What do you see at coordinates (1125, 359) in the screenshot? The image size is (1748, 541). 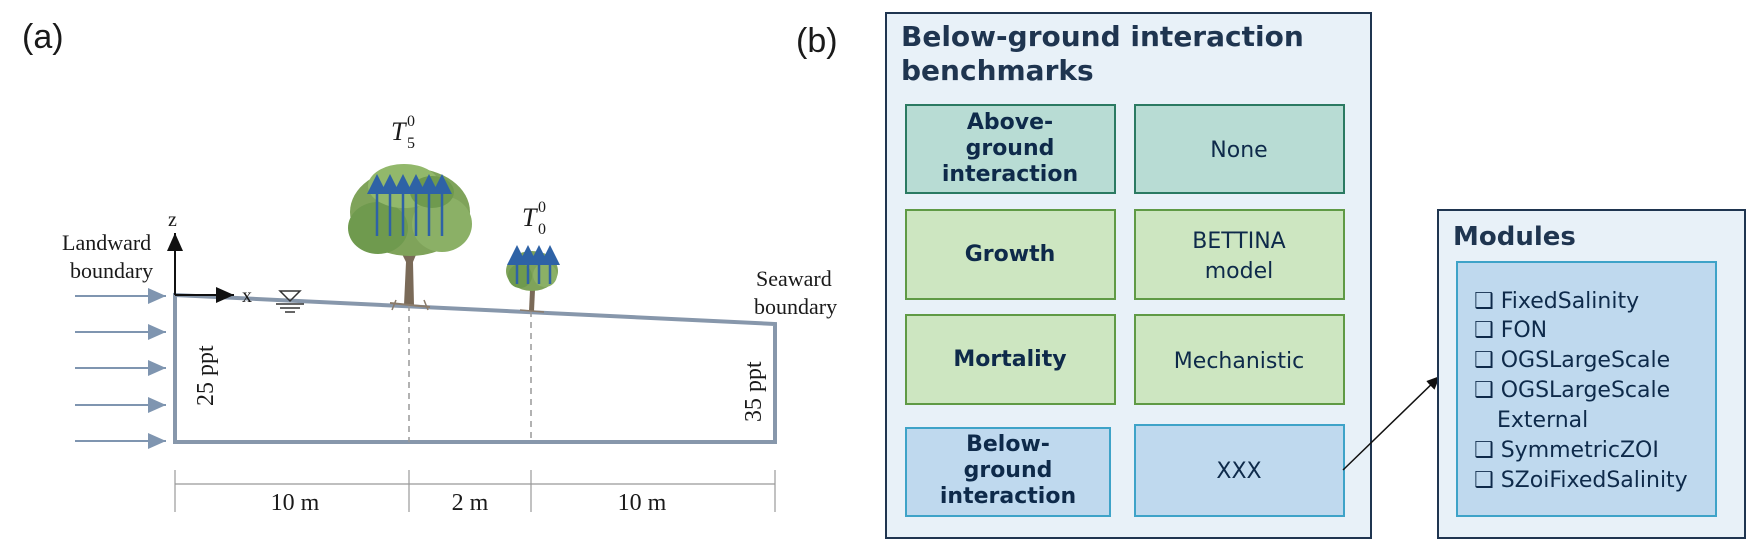 I see `row-mortality: Mortality Mechanistic` at bounding box center [1125, 359].